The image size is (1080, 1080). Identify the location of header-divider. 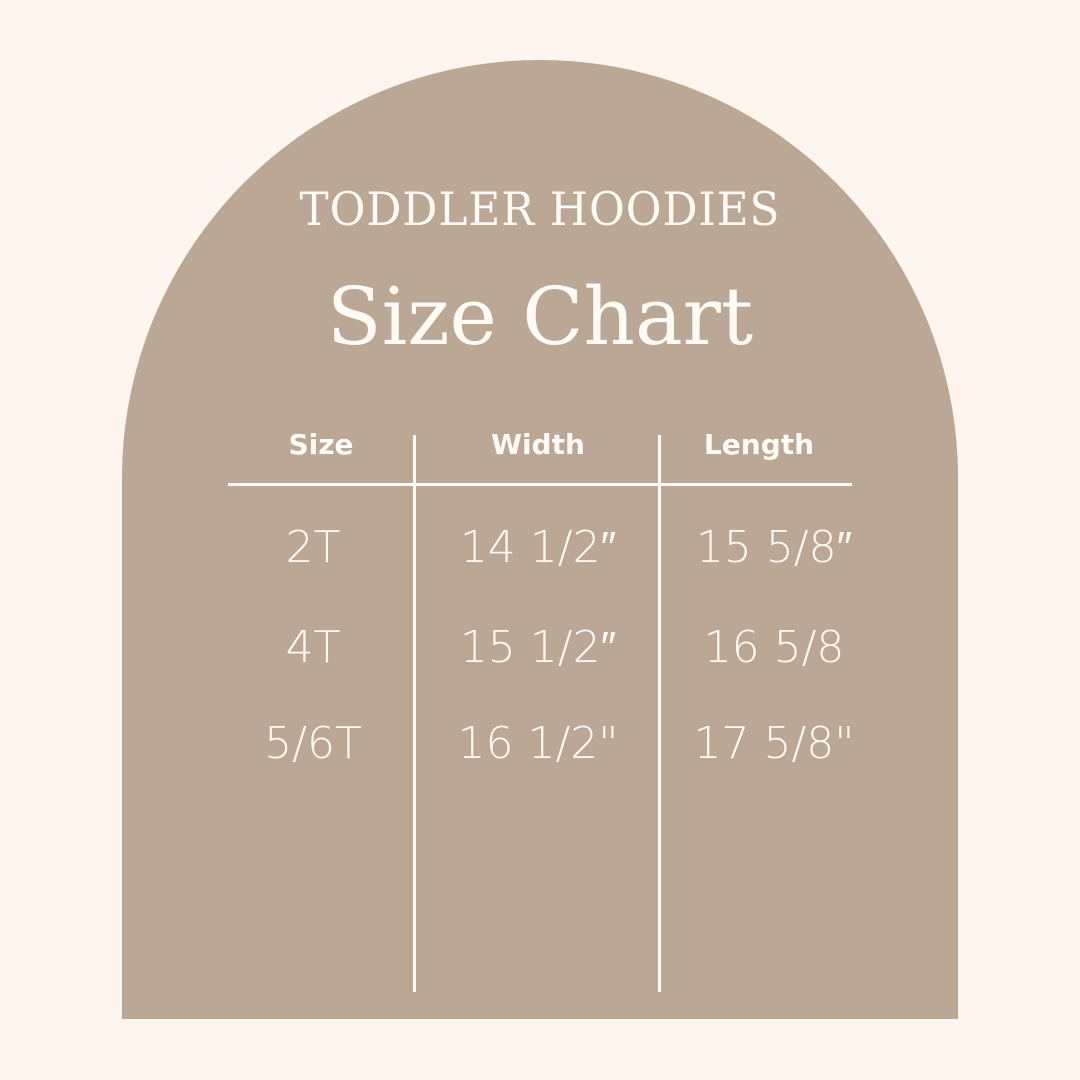
(540, 484).